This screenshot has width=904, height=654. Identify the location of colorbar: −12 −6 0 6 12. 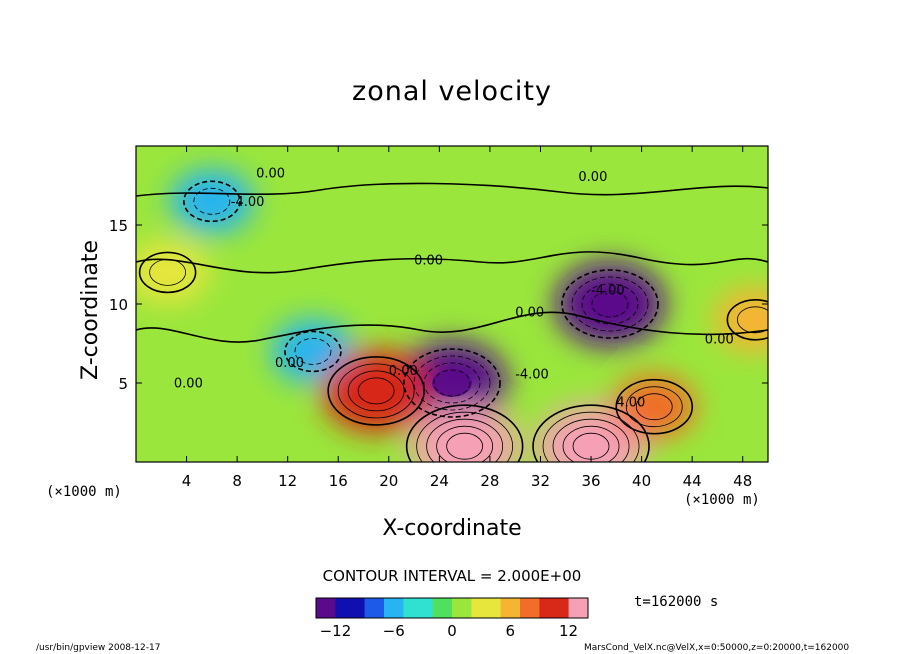
(452, 618).